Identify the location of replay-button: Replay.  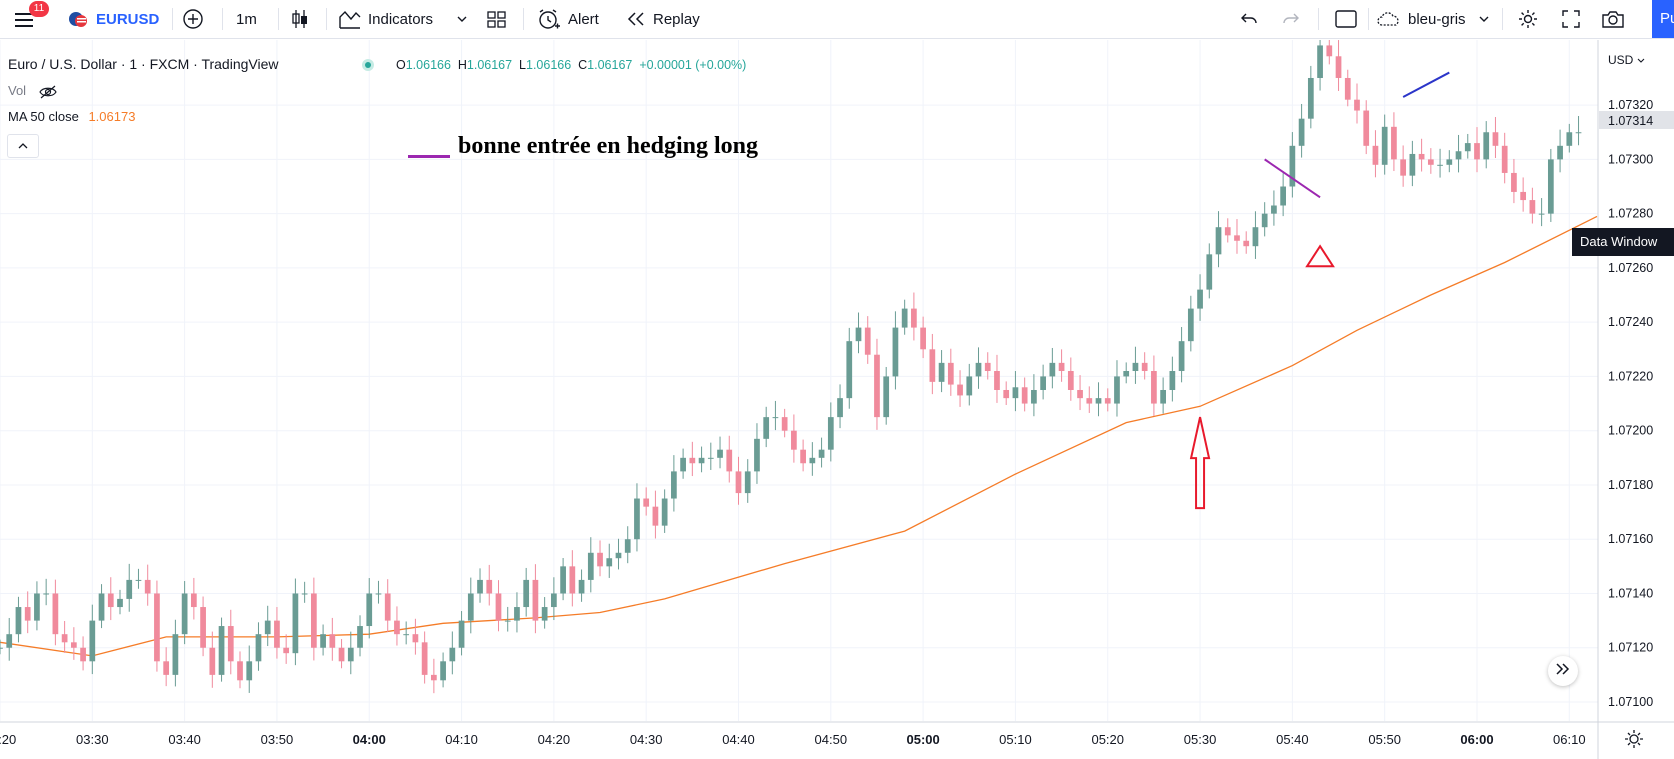
(676, 19).